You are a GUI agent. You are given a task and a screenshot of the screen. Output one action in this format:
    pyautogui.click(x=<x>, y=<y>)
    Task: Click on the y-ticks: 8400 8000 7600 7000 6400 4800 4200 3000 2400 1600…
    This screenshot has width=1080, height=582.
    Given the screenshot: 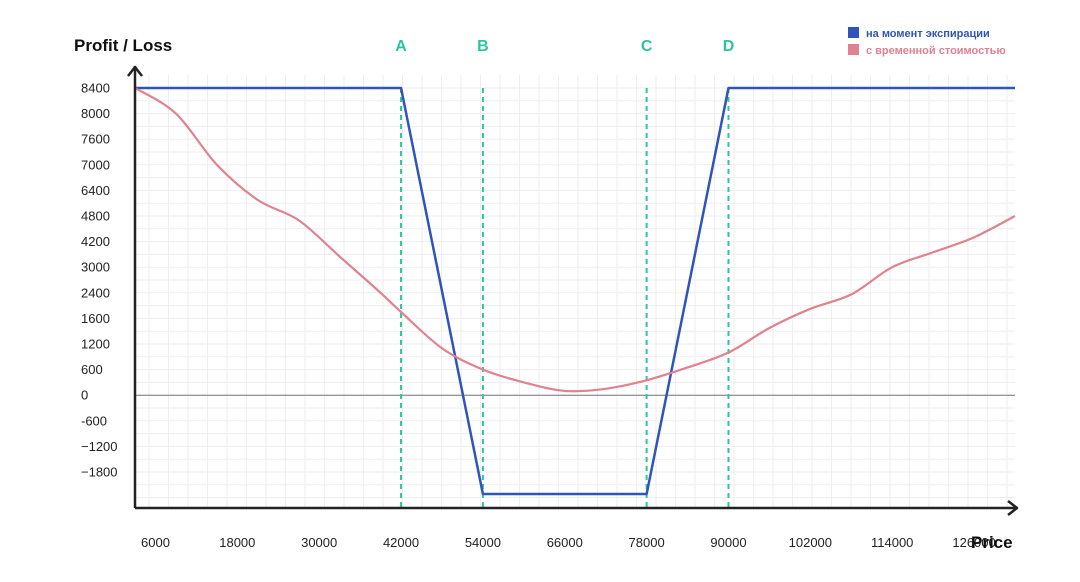 What is the action you would take?
    pyautogui.click(x=99, y=280)
    